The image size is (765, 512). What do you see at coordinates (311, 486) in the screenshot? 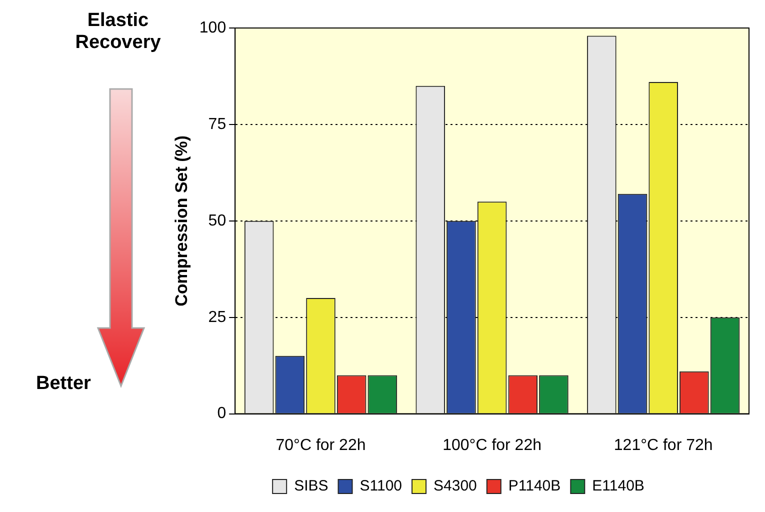
I see `legend-label: SIBS` at bounding box center [311, 486].